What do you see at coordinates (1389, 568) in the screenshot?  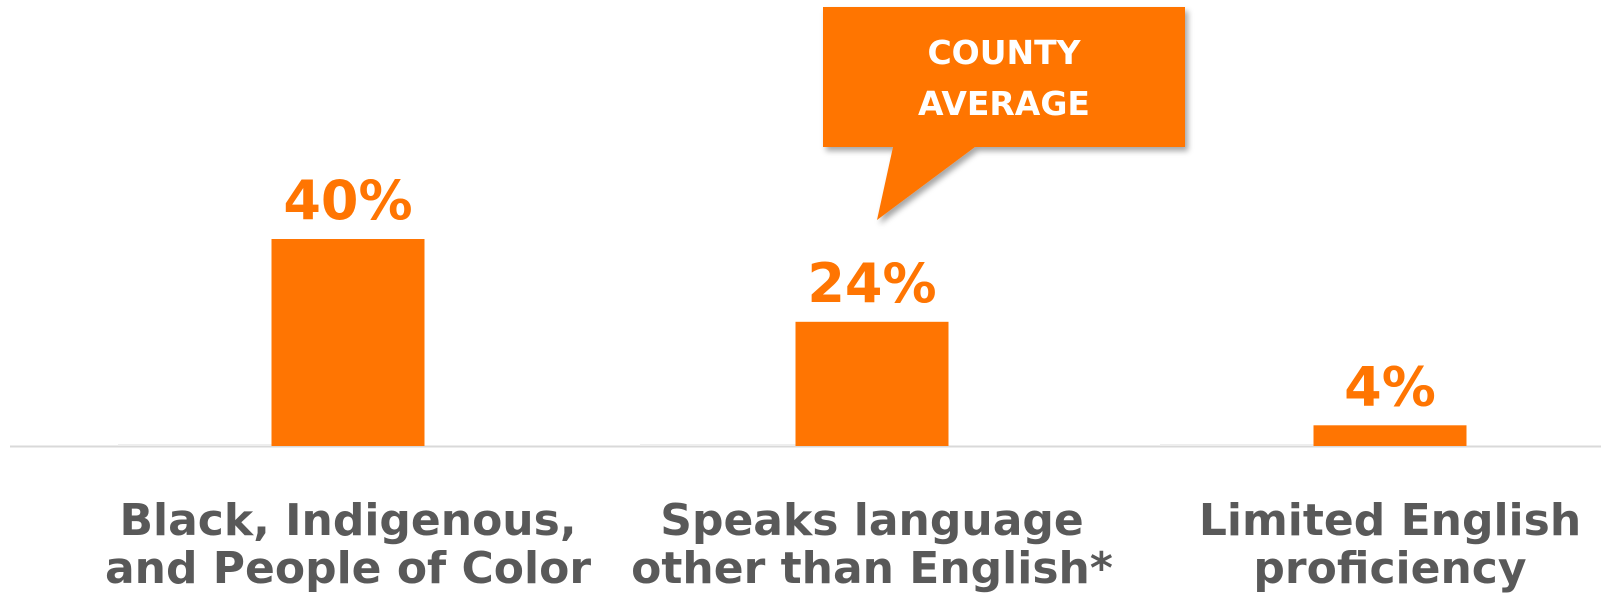 I see `category-label: proficiency` at bounding box center [1389, 568].